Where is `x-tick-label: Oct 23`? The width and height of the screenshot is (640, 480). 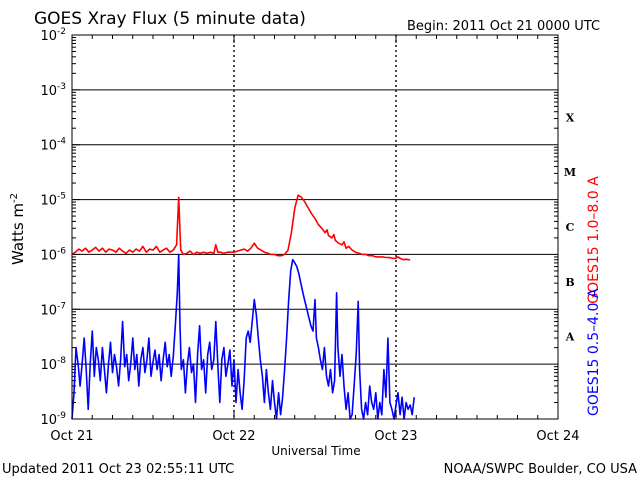
x-tick-label: Oct 23 is located at coordinates (395, 436).